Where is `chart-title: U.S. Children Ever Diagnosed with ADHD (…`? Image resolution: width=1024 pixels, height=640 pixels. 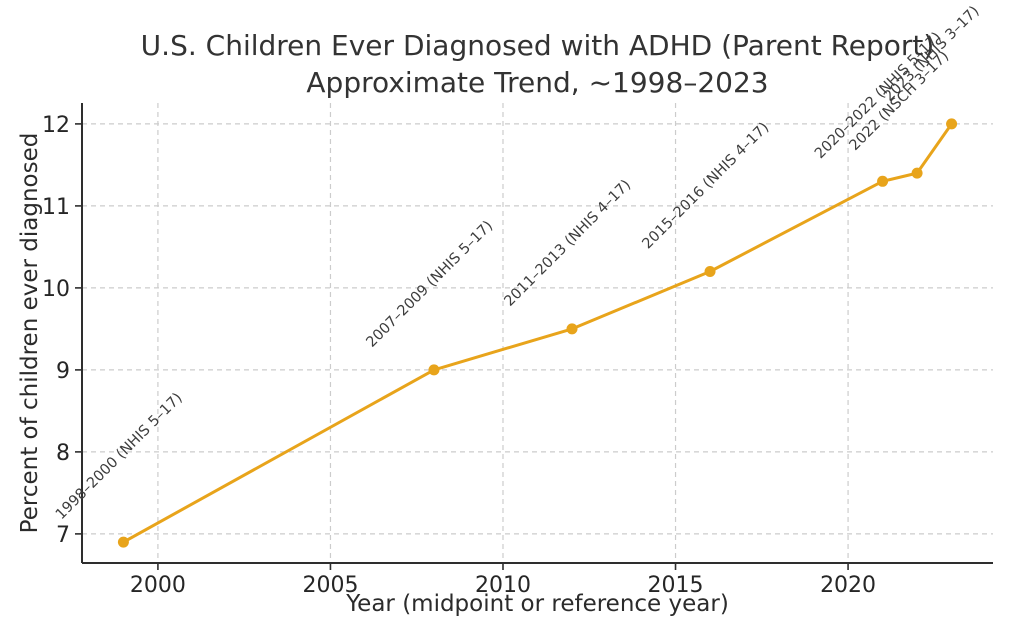 chart-title: U.S. Children Ever Diagnosed with ADHD (… is located at coordinates (537, 64).